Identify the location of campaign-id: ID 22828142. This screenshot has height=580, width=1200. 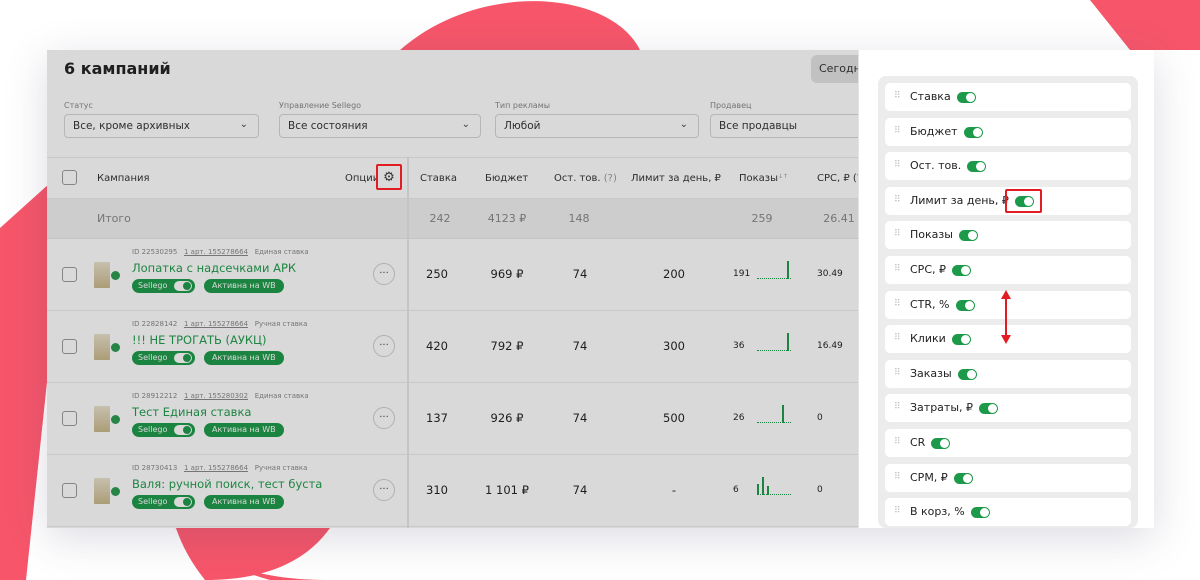
(155, 324).